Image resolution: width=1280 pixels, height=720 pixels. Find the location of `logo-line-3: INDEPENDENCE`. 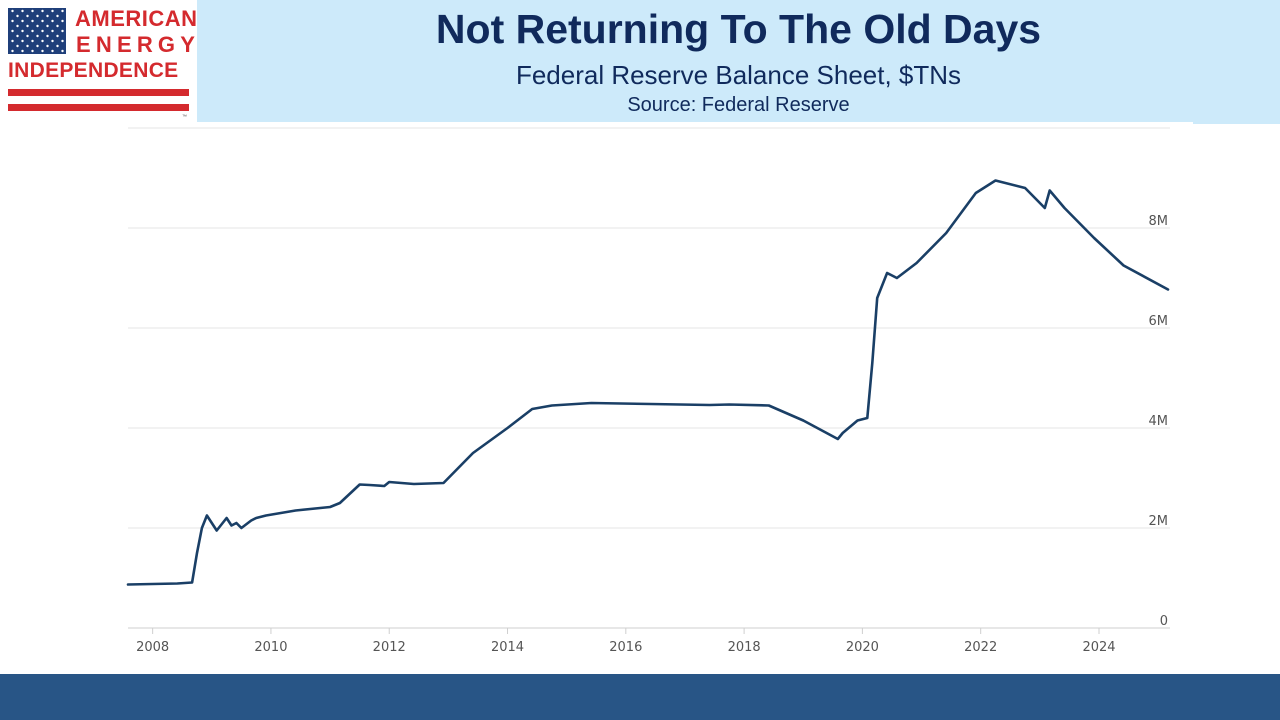

logo-line-3: INDEPENDENCE is located at coordinates (93, 70).